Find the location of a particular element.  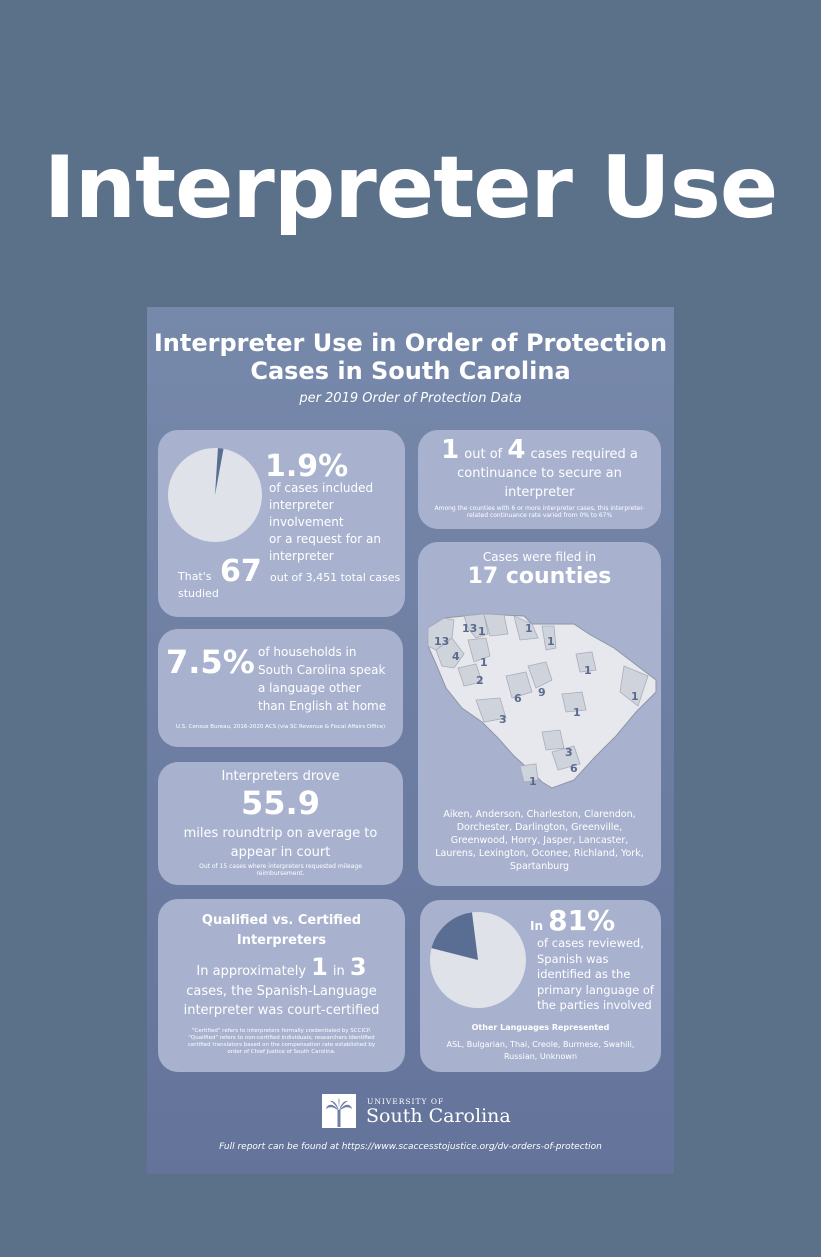

desc-line: of cases included is located at coordinates (321, 488).